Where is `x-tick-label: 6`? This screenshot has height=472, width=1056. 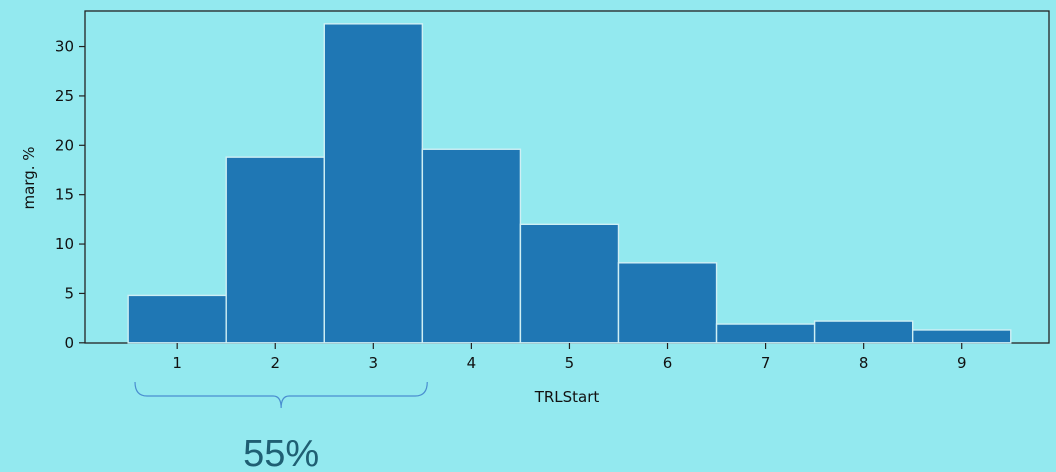
x-tick-label: 6 is located at coordinates (668, 363).